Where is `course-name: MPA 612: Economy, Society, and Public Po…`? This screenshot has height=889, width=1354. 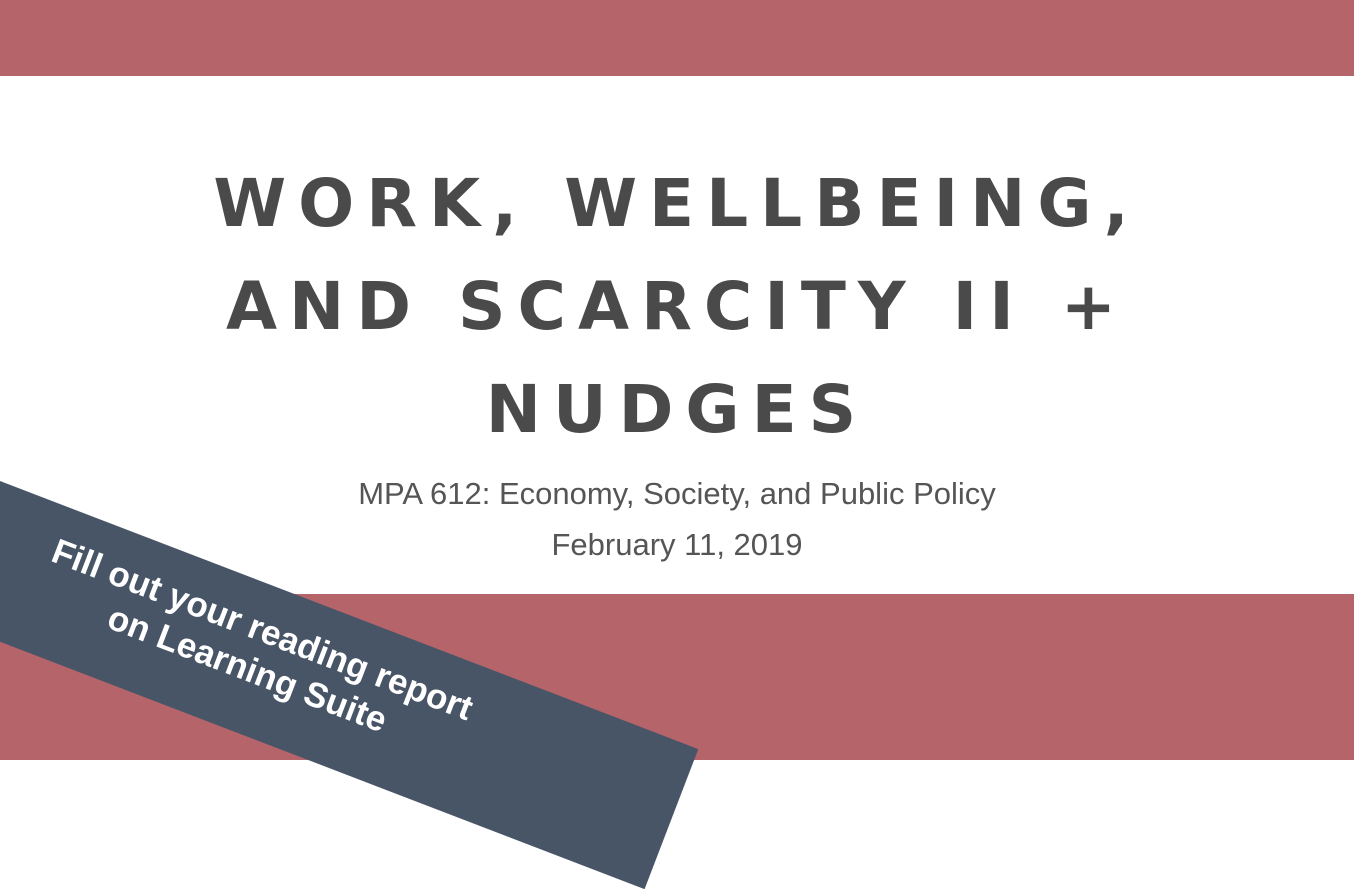
course-name: MPA 612: Economy, Society, and Public Po… is located at coordinates (677, 493).